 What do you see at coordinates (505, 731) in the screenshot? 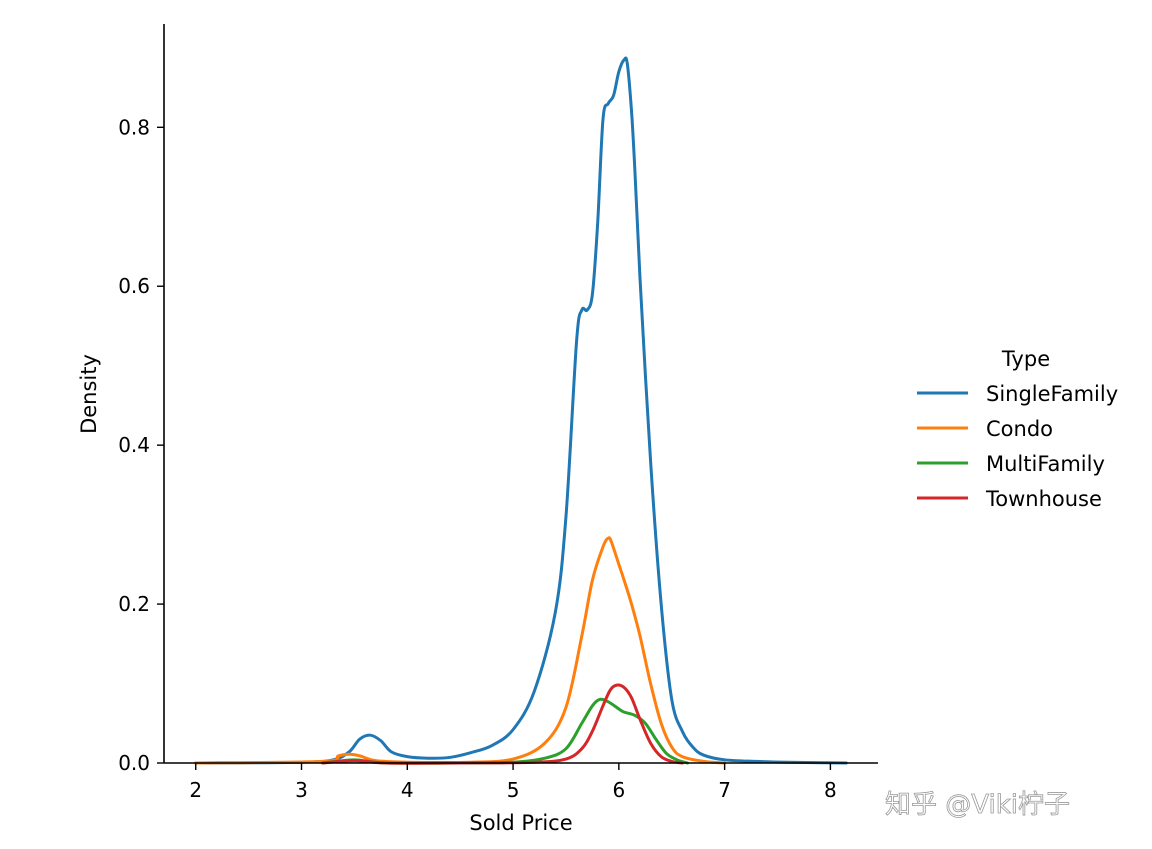
I see `series-line-multifamily` at bounding box center [505, 731].